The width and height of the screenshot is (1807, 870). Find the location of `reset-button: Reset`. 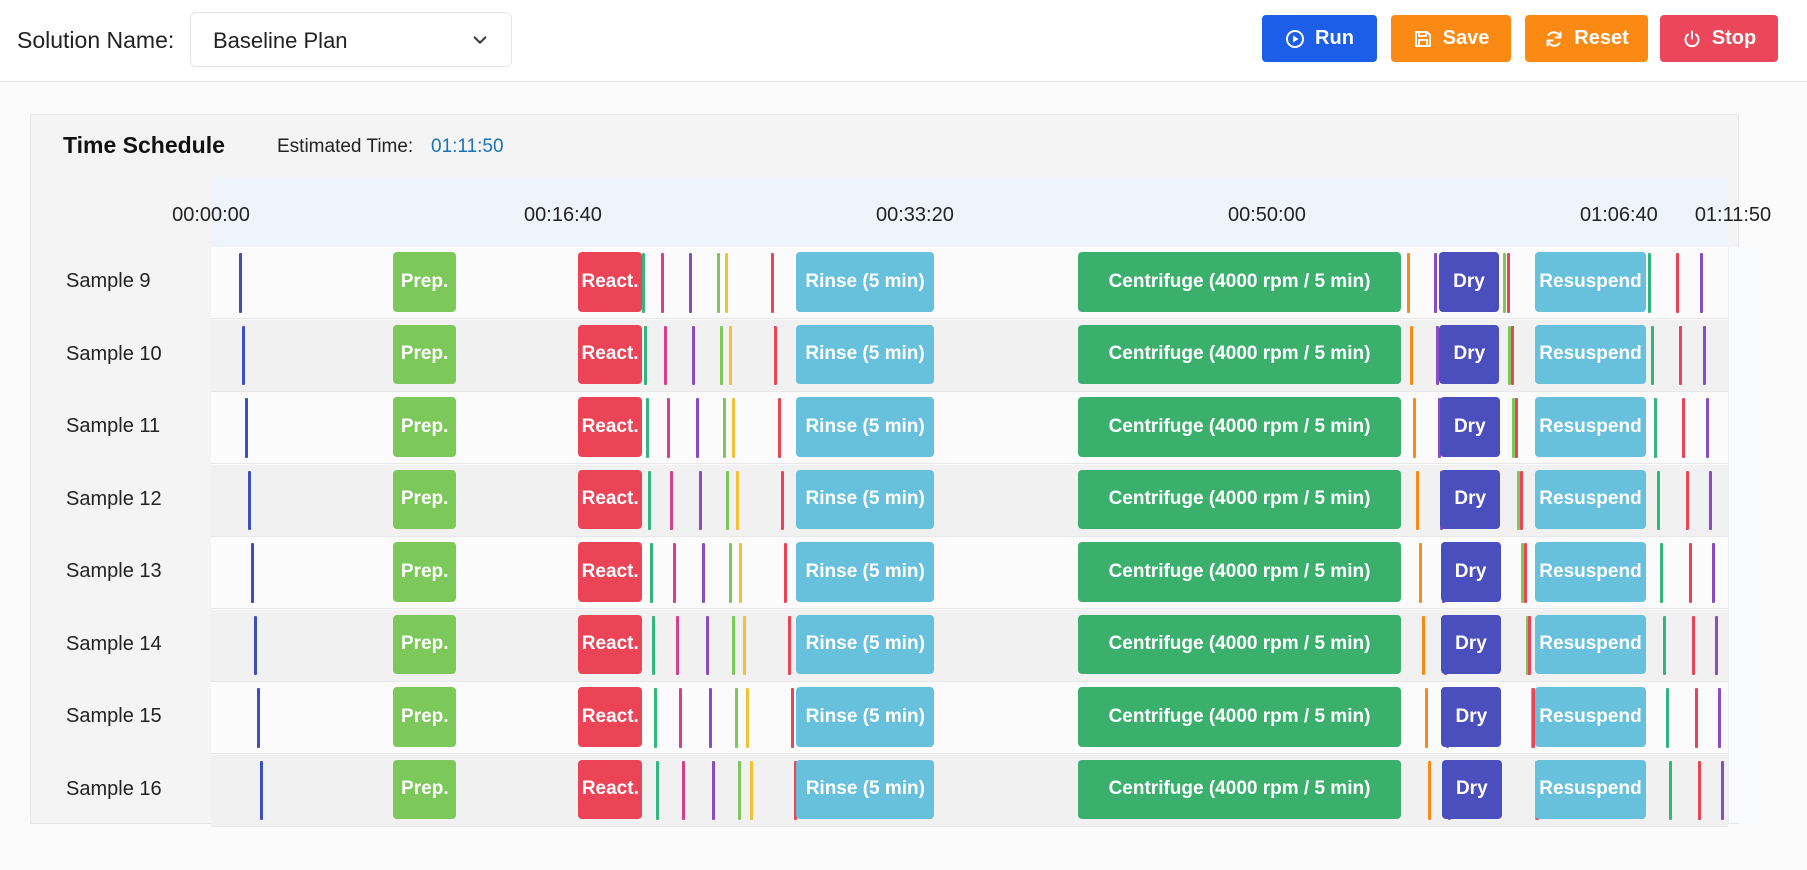

reset-button: Reset is located at coordinates (1586, 38).